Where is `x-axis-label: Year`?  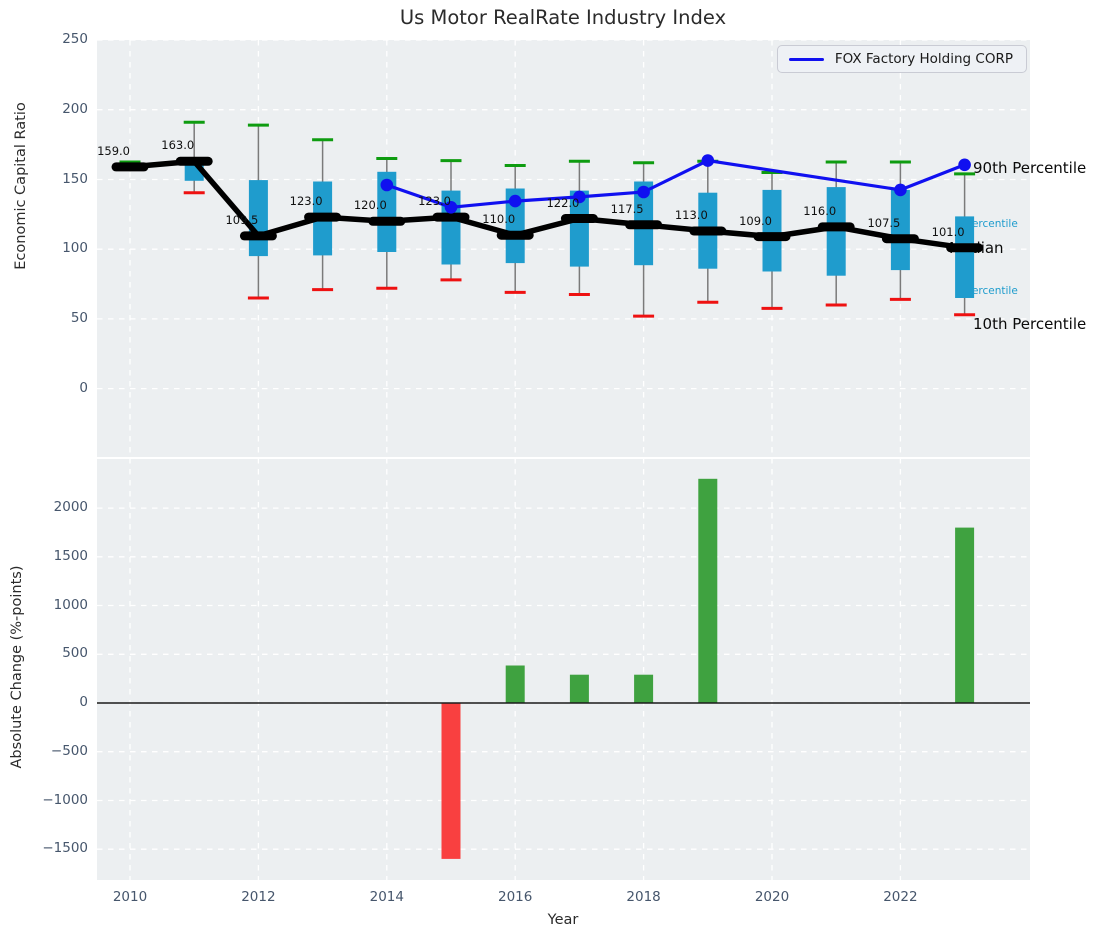 x-axis-label: Year is located at coordinates (563, 920).